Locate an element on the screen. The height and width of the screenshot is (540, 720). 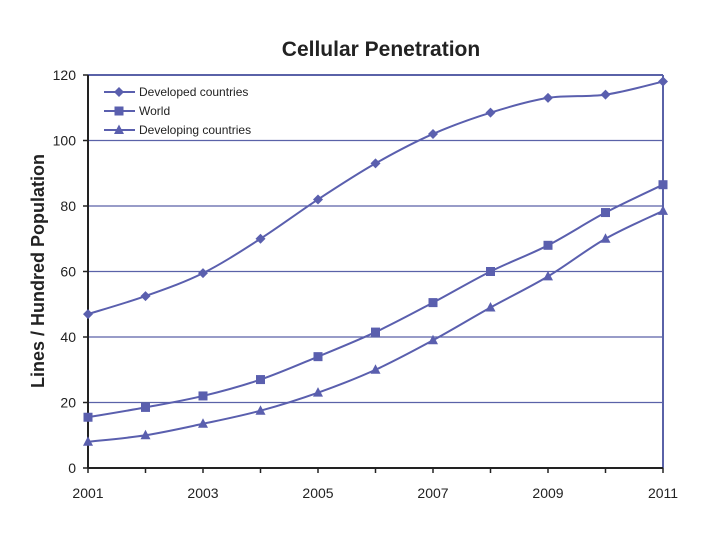
y-axis-label: Lines / Hundred Population is located at coordinates (38, 271).